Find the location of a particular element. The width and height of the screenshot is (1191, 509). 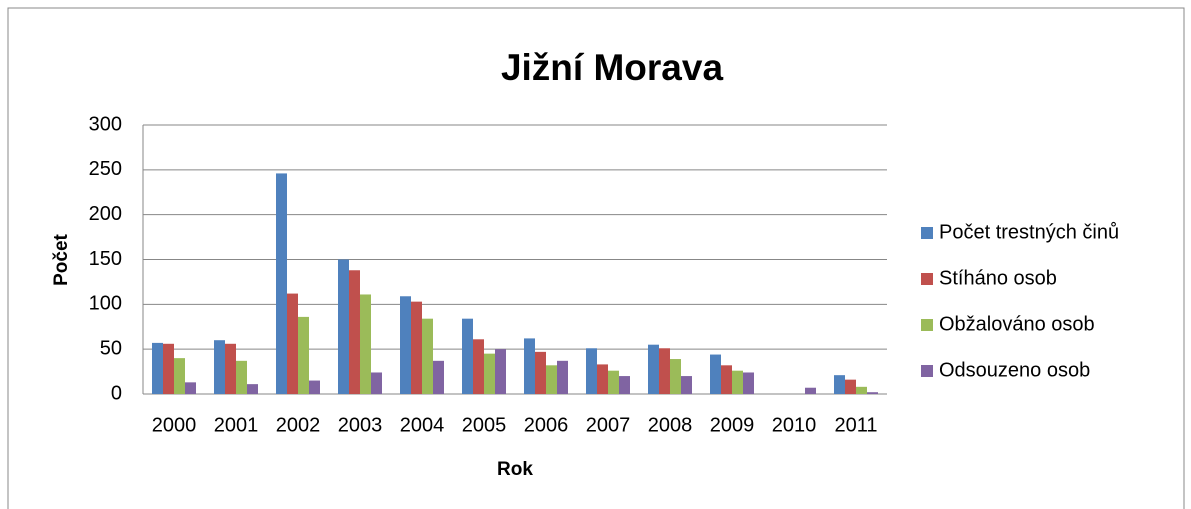

y-axis-label: Počet is located at coordinates (61, 259).